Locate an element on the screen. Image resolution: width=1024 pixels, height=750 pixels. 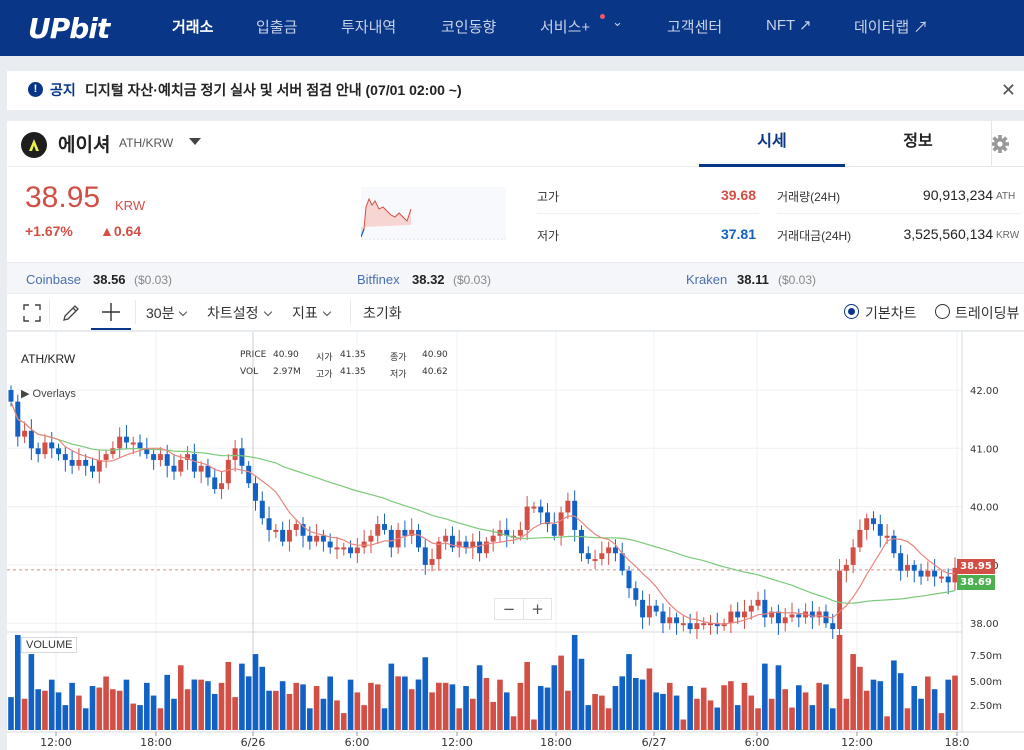
zoom-controls: − + is located at coordinates (523, 609).